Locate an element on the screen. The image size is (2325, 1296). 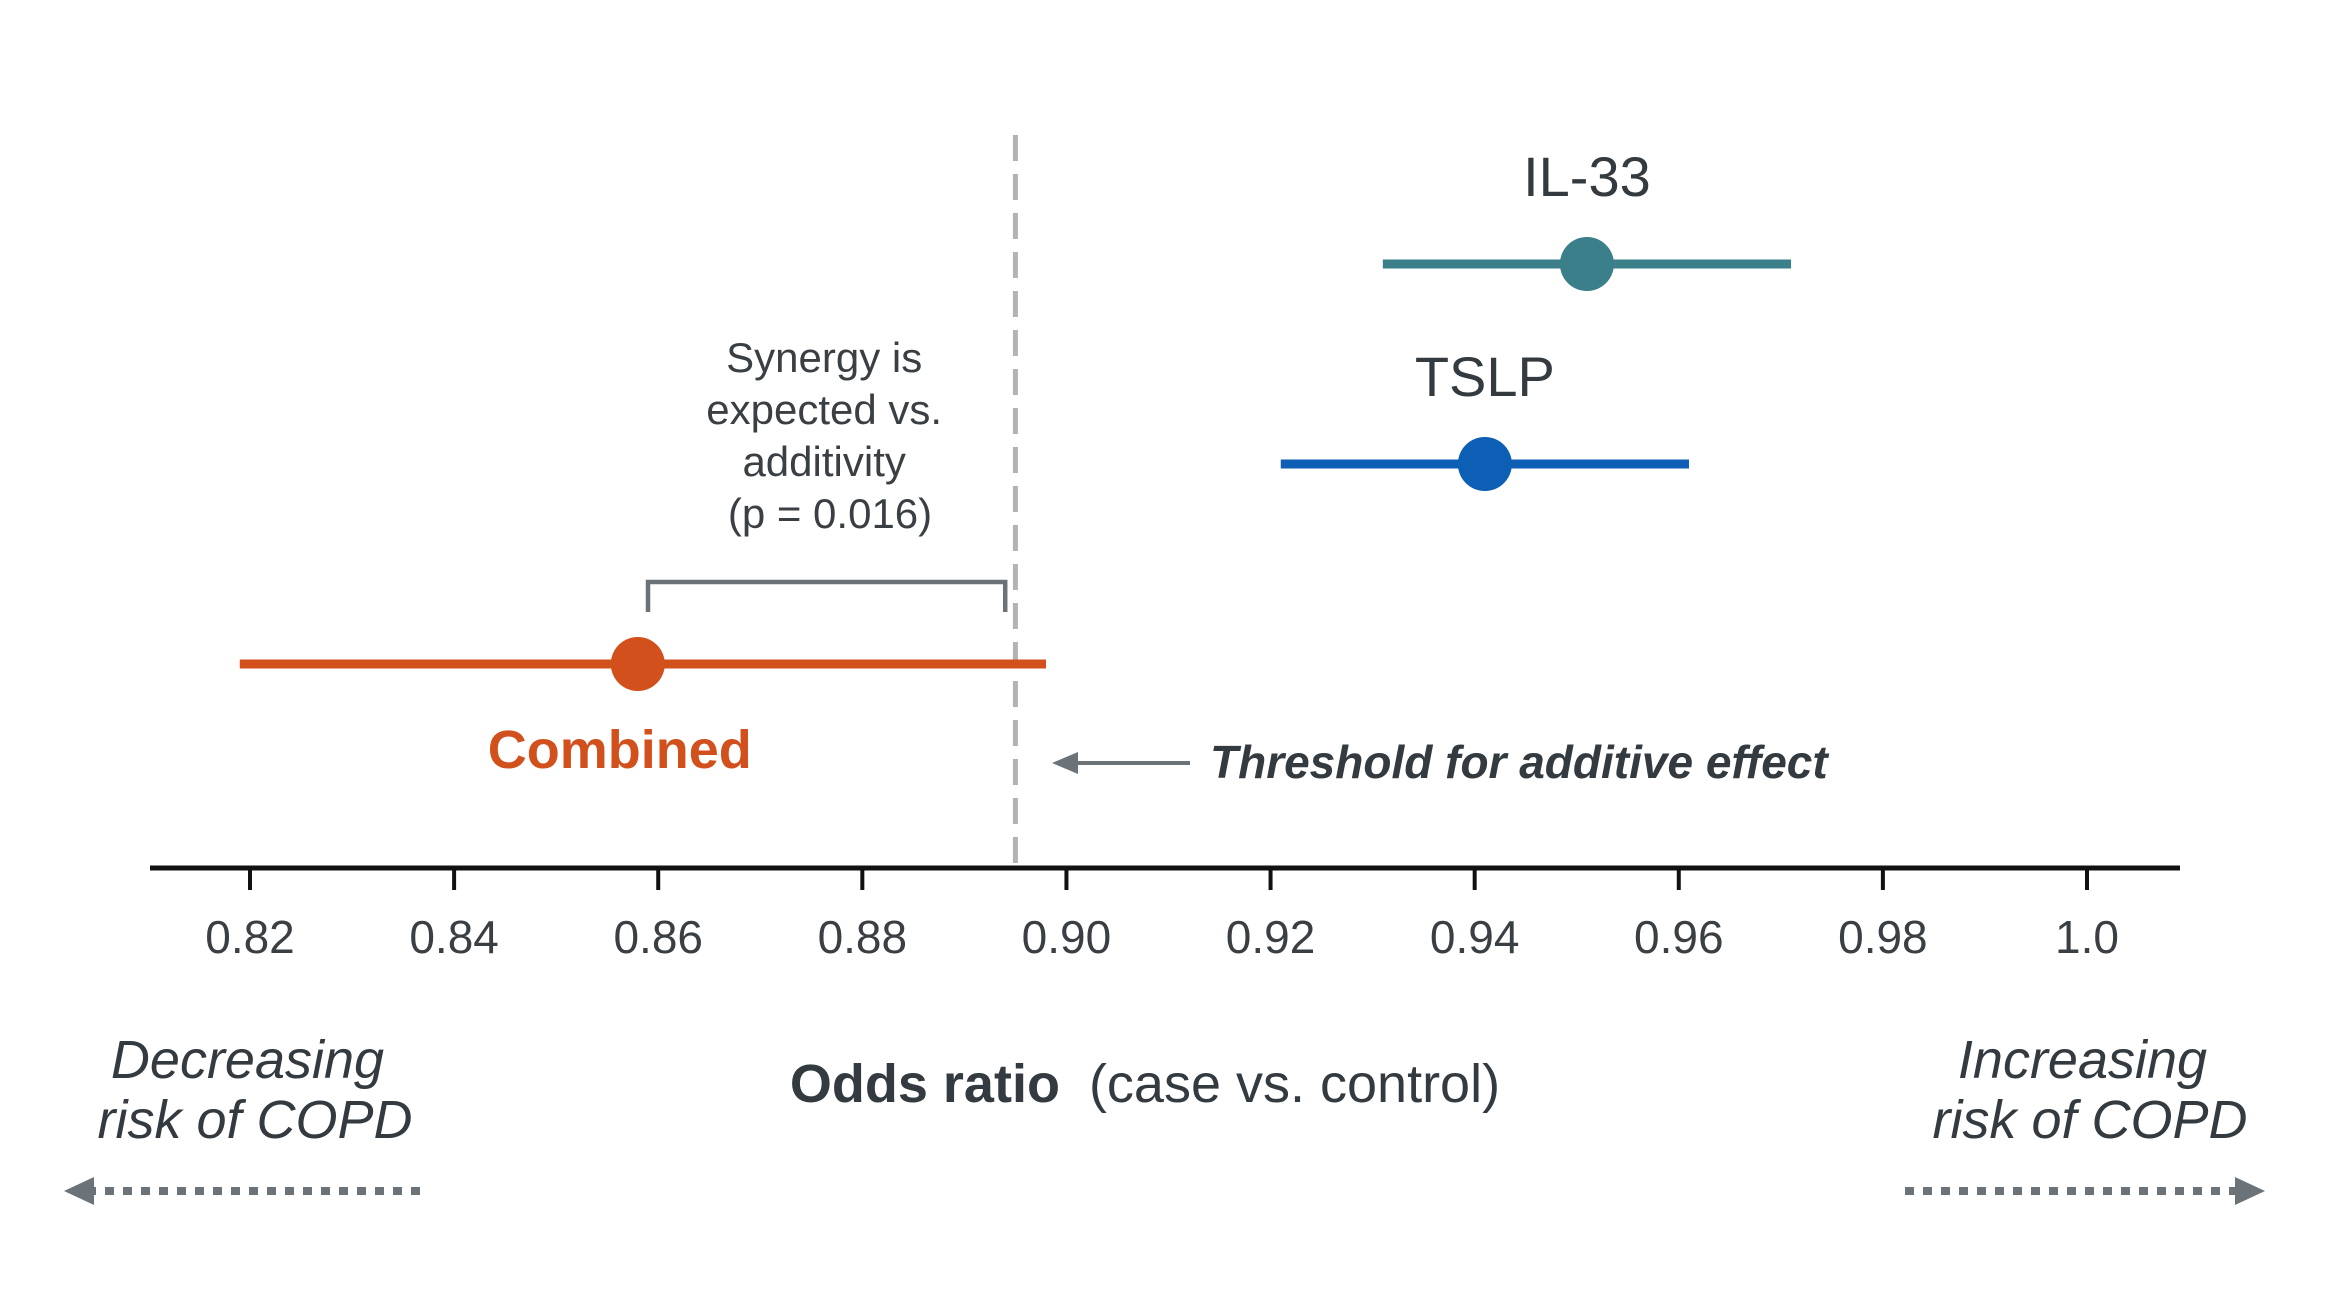
x-axis-title-normal: (case vs. control) is located at coordinates (1294, 1084).